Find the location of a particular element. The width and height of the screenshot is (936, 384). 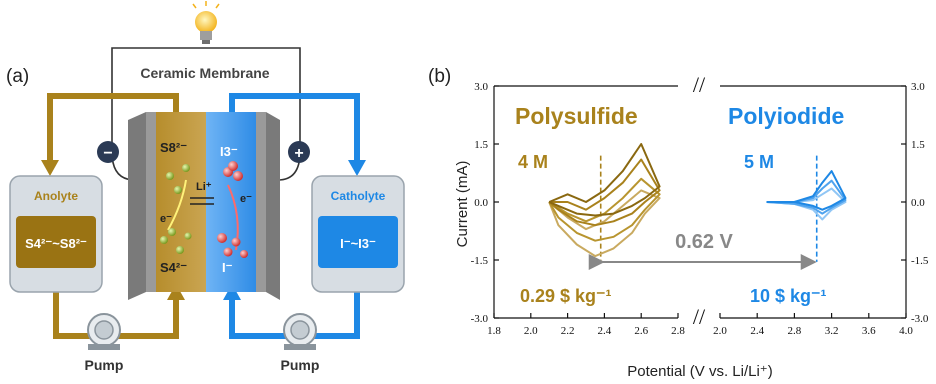

pump-left-label: Pump is located at coordinates (104, 365).